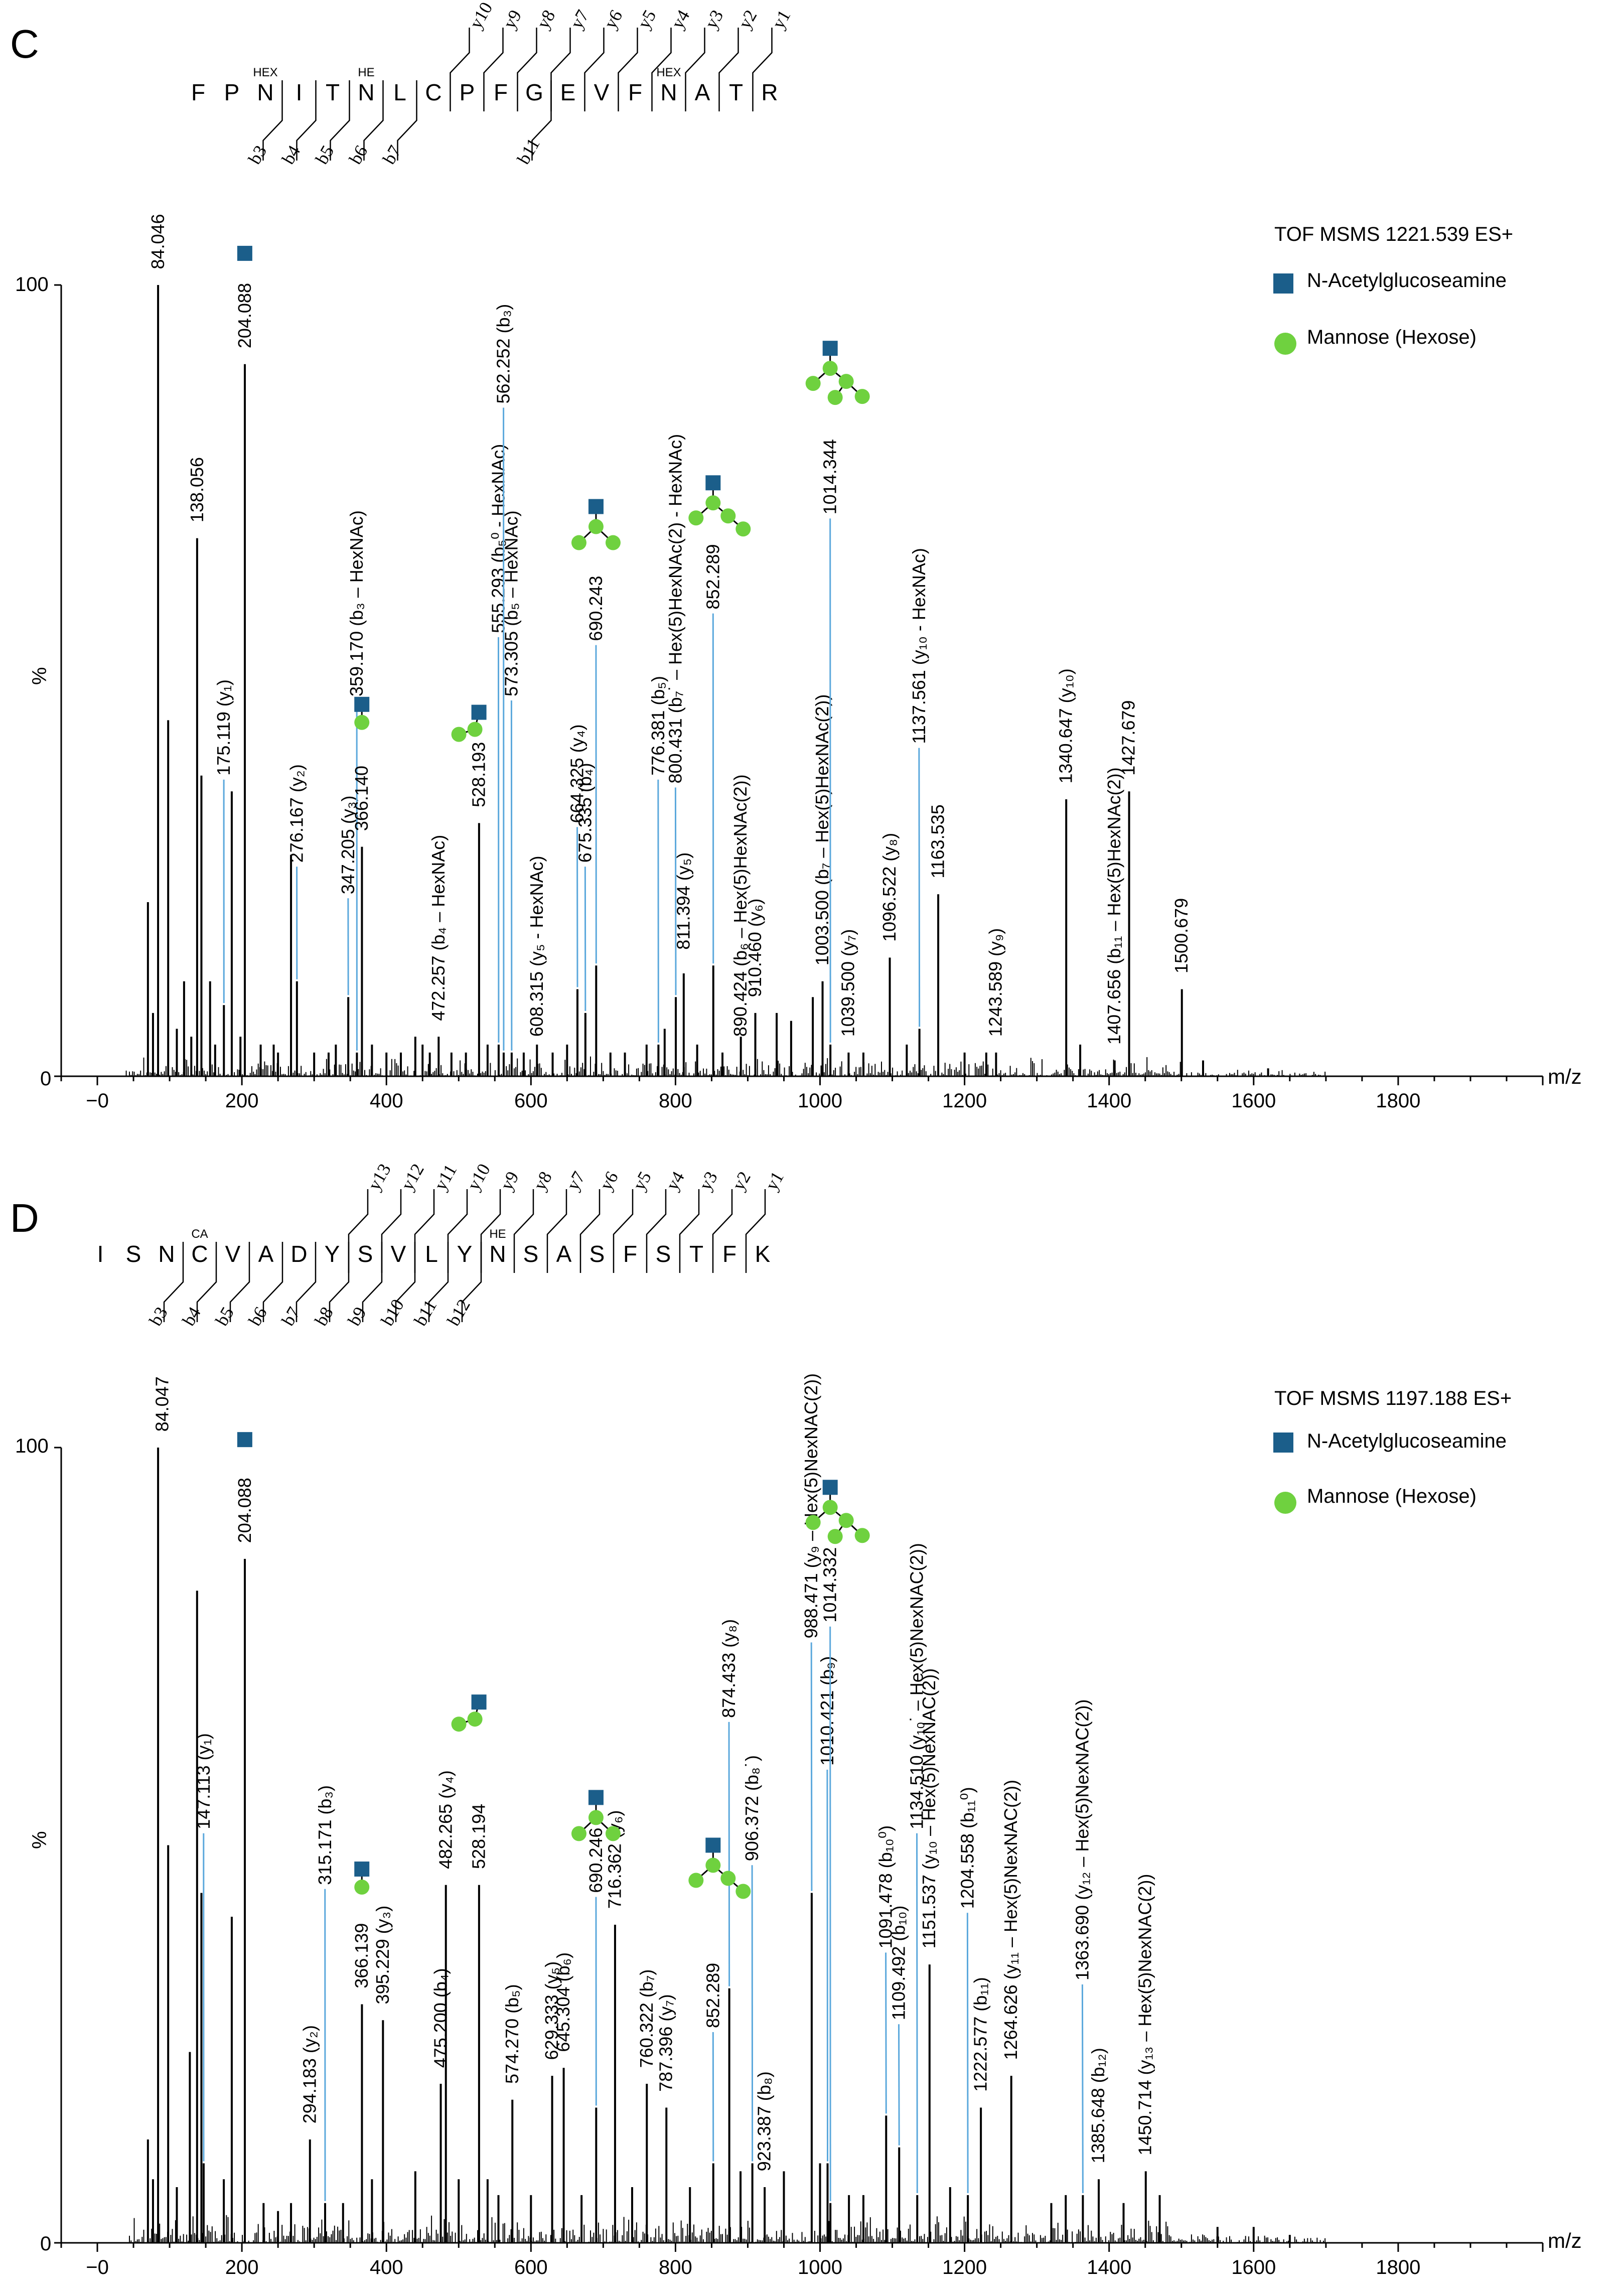  I want to click on peak-label: 787.396 (y₇), so click(666, 2042).